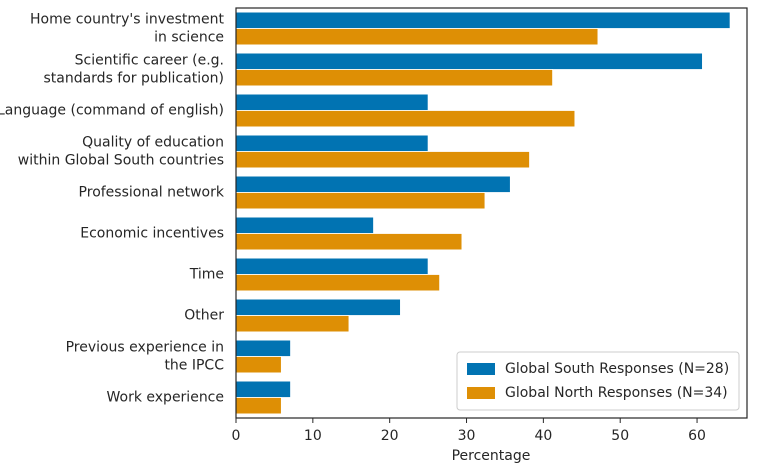  What do you see at coordinates (697, 436) in the screenshot?
I see `x-tick-label: 60` at bounding box center [697, 436].